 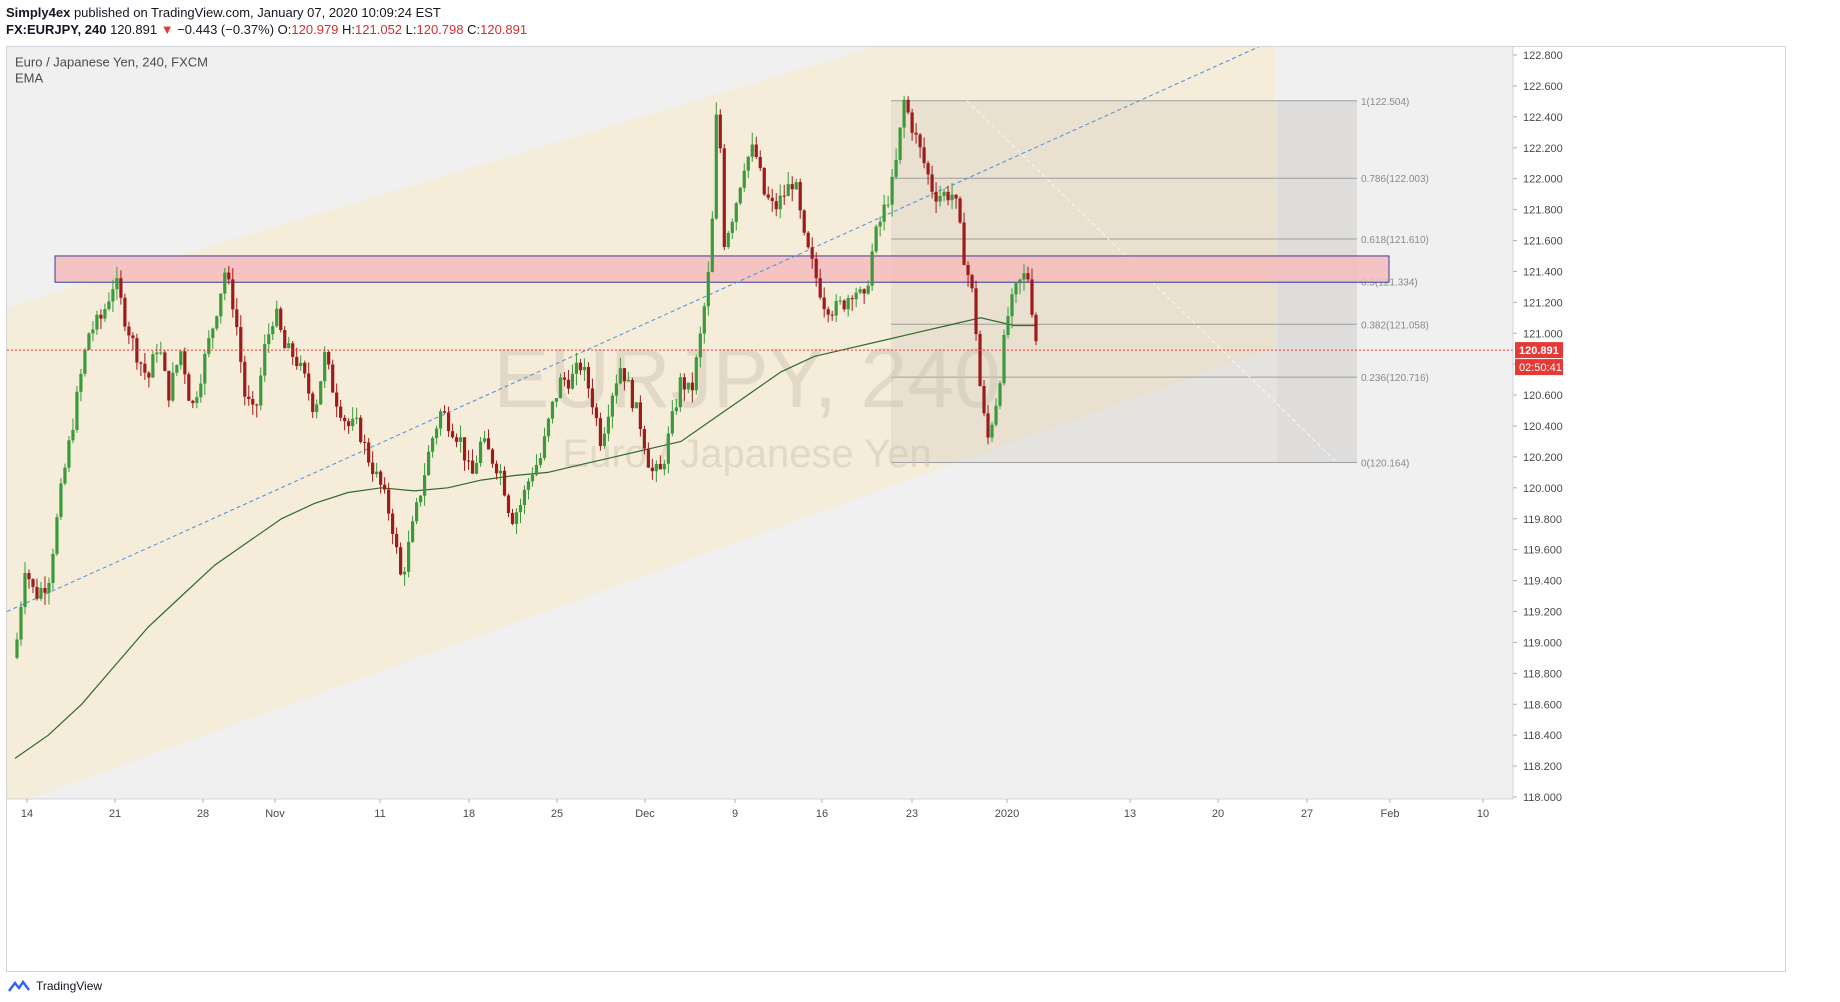 I want to click on legend-instrument: Euro / Japanese Yen, 240, FXCM, so click(x=111, y=62).